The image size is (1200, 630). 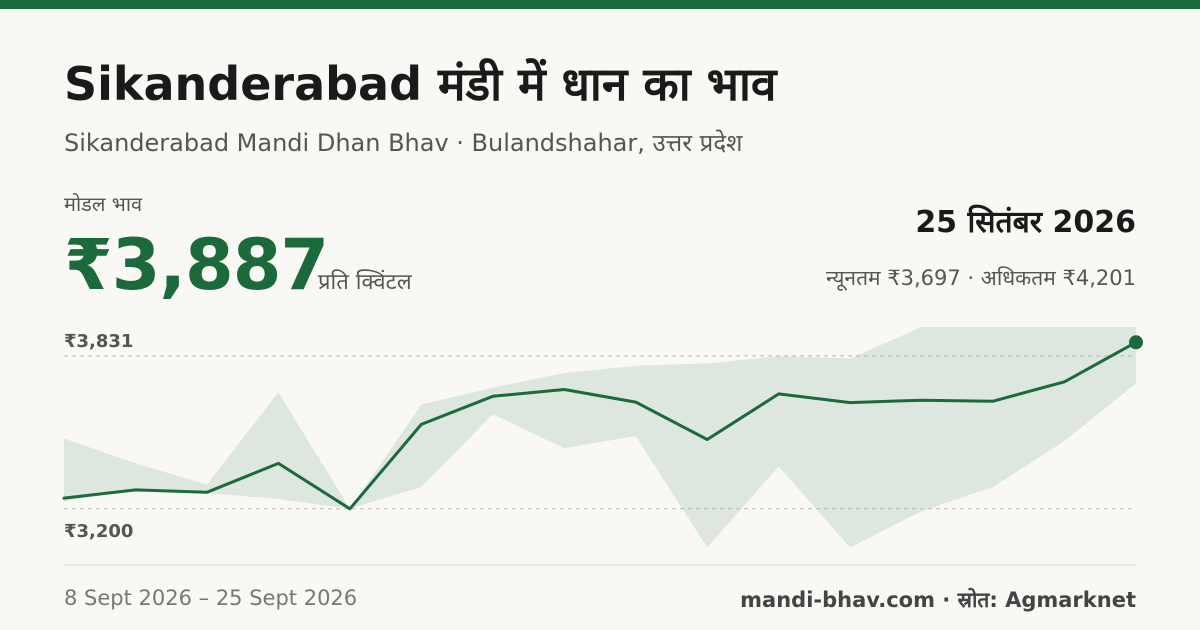 What do you see at coordinates (103, 204) in the screenshot?
I see `price-label: मोडल भाव` at bounding box center [103, 204].